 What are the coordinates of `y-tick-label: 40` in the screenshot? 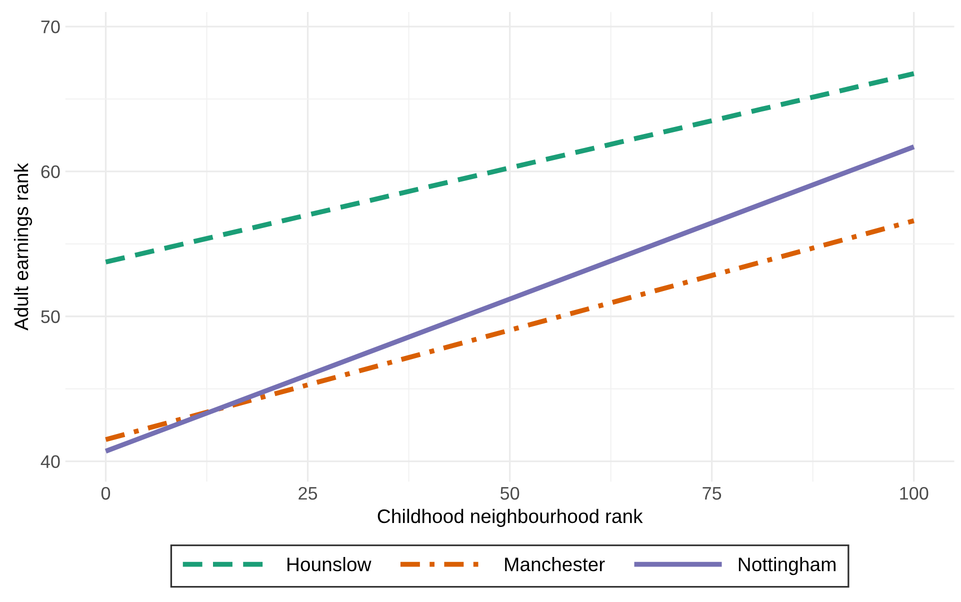 It's located at (50, 461).